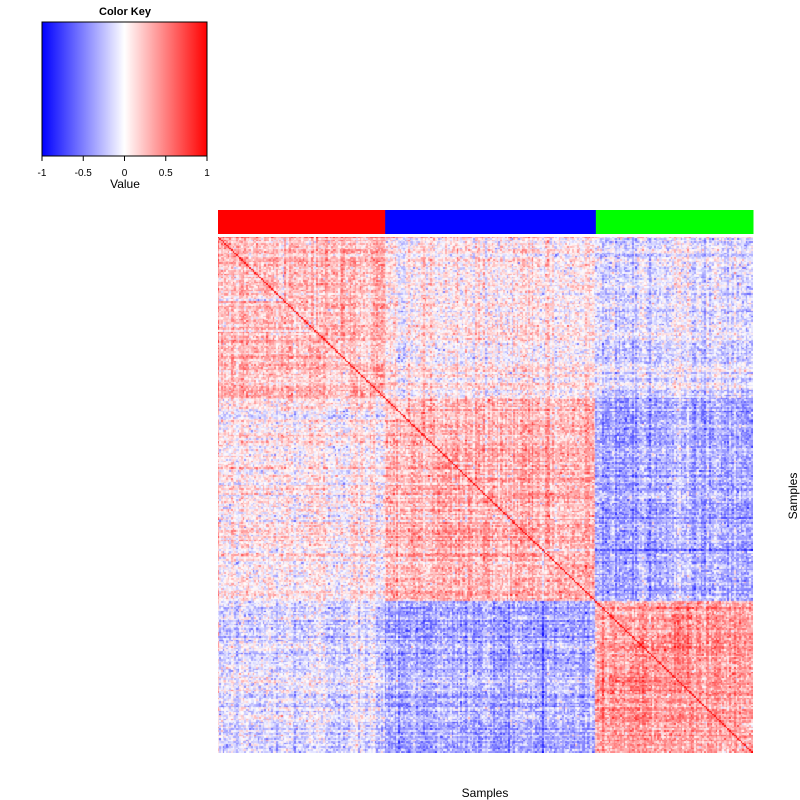 Image resolution: width=800 pixels, height=800 pixels. Describe the element at coordinates (166, 173) in the screenshot. I see `color-key-tick-label: 0.5` at that location.